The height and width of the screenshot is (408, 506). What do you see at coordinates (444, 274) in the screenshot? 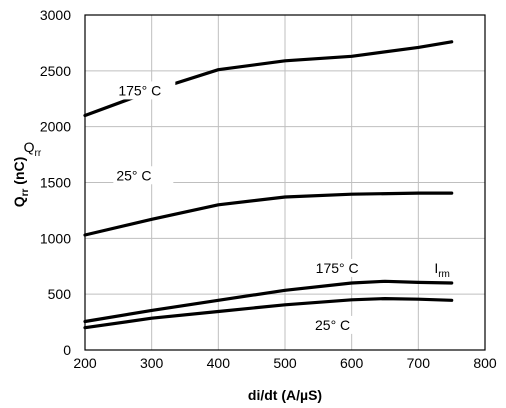
I see `annotation-subscript: rm` at bounding box center [444, 274].